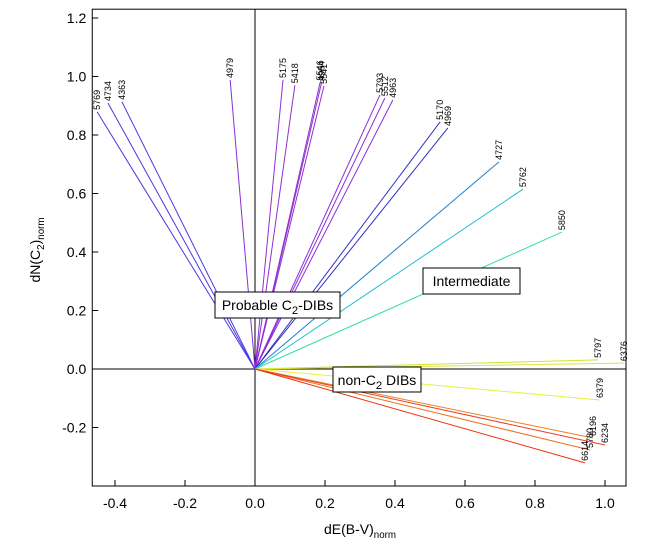 This screenshot has width=664, height=546. Describe the element at coordinates (257, 305) in the screenshot. I see `annotation-part: Probable C` at that location.